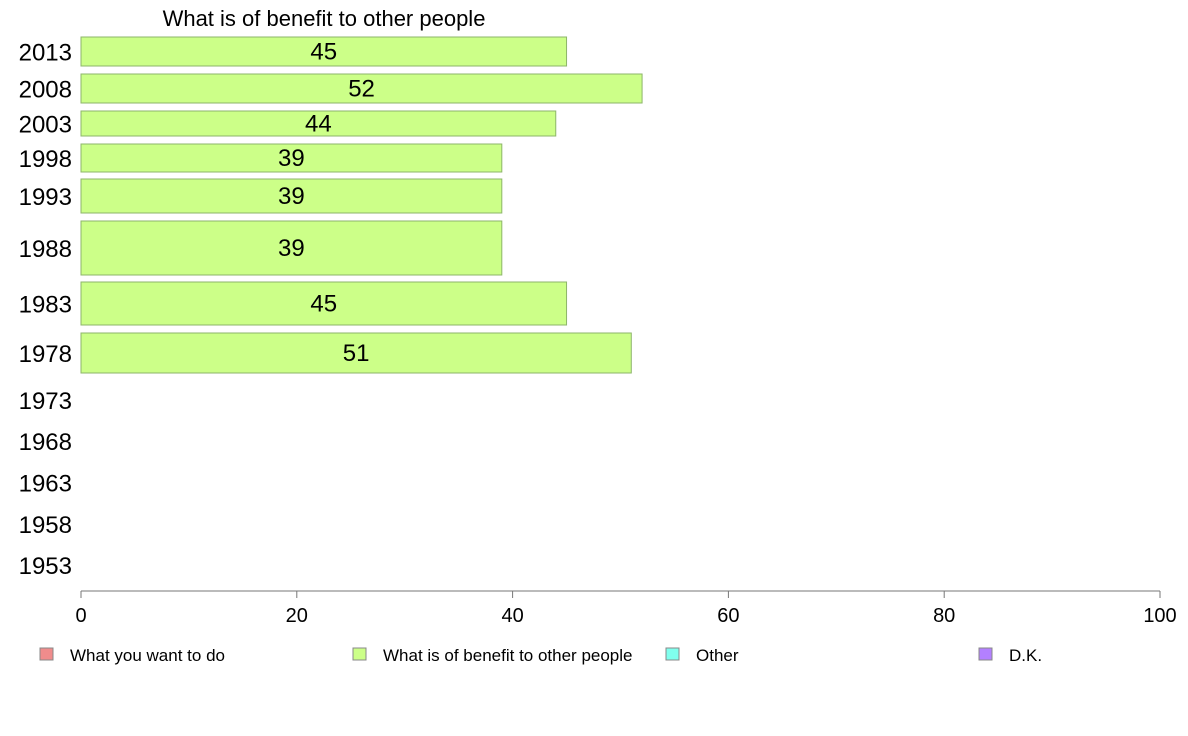  What do you see at coordinates (147, 655) in the screenshot?
I see `legend-label: What you want to do` at bounding box center [147, 655].